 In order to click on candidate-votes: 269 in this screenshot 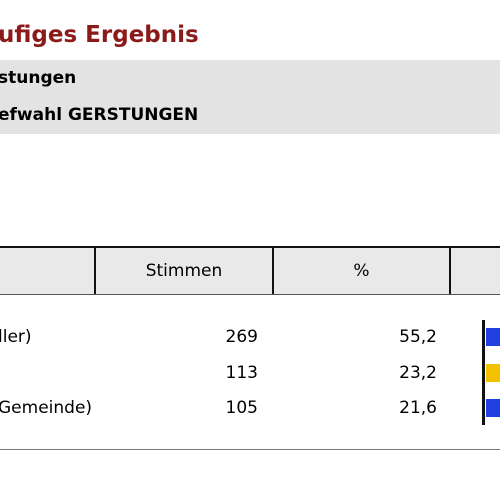, I will do `click(241, 337)`.